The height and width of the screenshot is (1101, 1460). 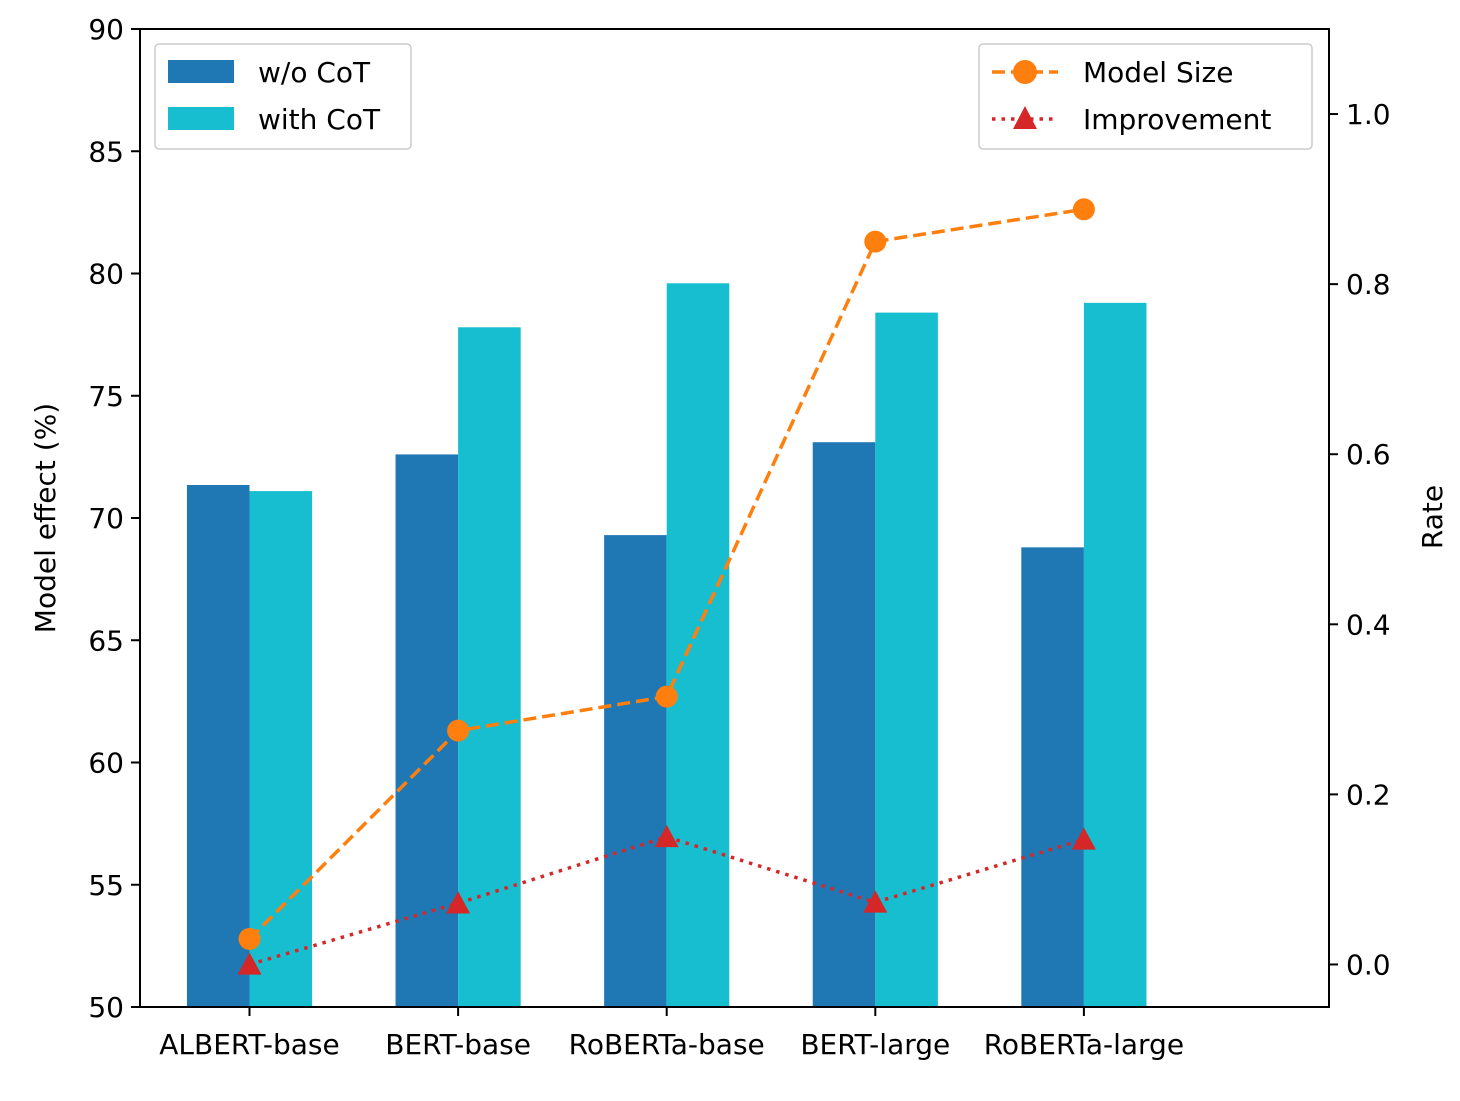 I want to click on bar-with-cot-bert-large, so click(x=906, y=659).